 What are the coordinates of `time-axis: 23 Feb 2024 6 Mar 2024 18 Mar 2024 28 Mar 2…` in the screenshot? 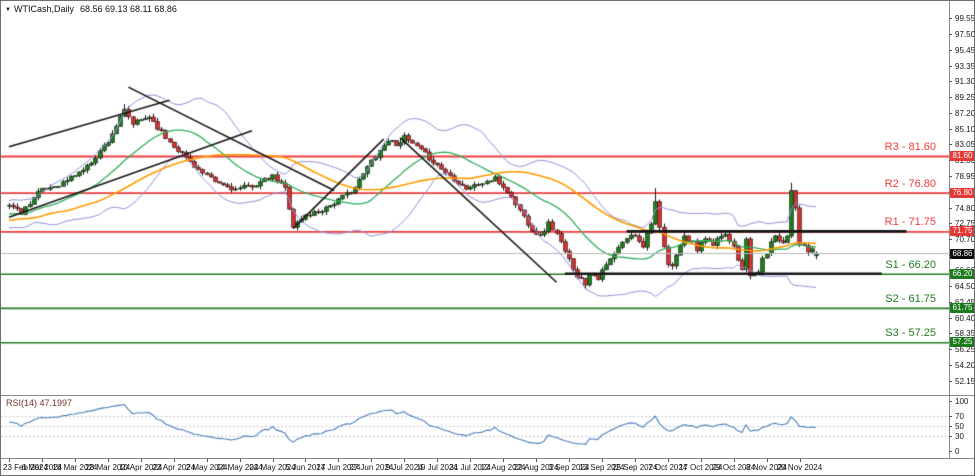 It's located at (475, 467).